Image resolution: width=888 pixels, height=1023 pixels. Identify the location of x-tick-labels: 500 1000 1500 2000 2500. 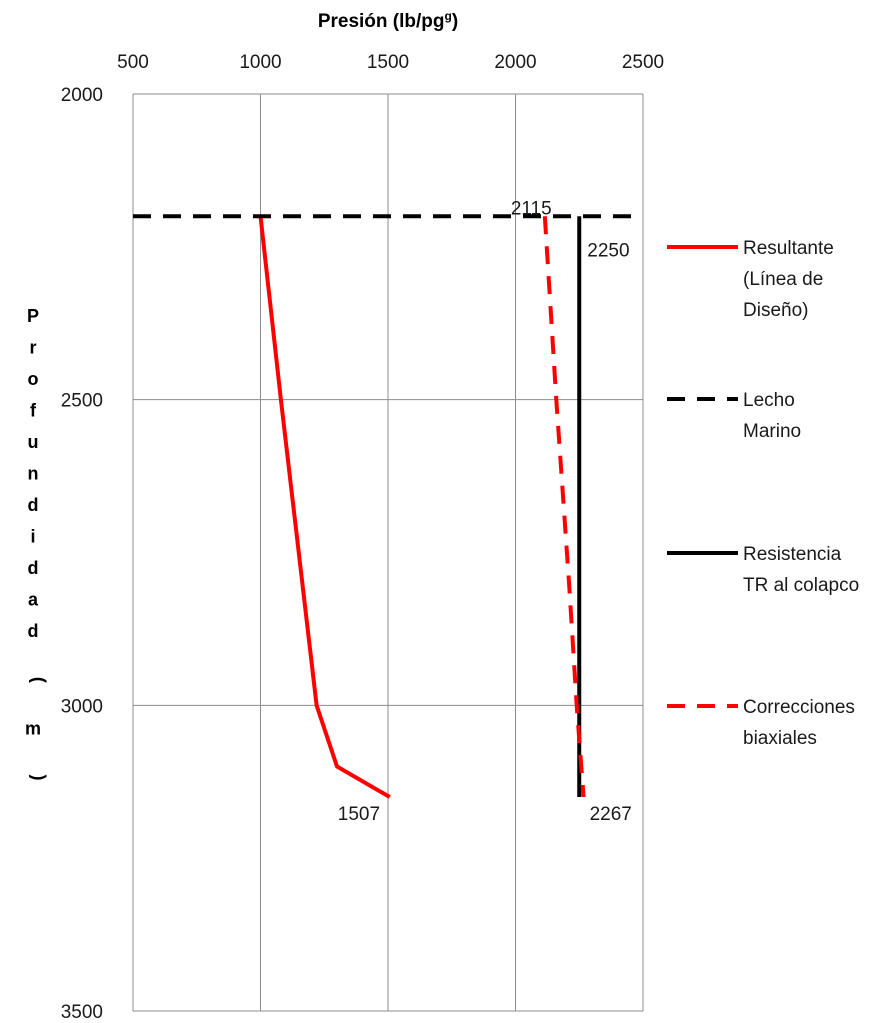
(390, 62).